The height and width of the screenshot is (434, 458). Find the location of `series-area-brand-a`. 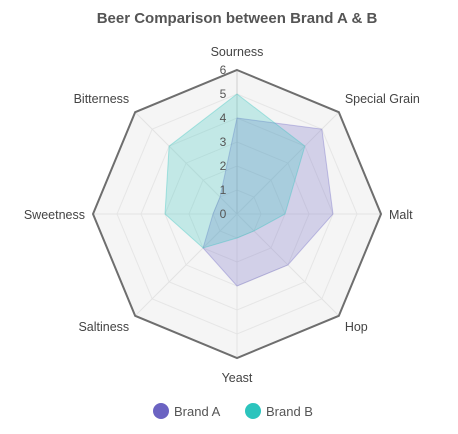

series-area-brand-a is located at coordinates (268, 202).